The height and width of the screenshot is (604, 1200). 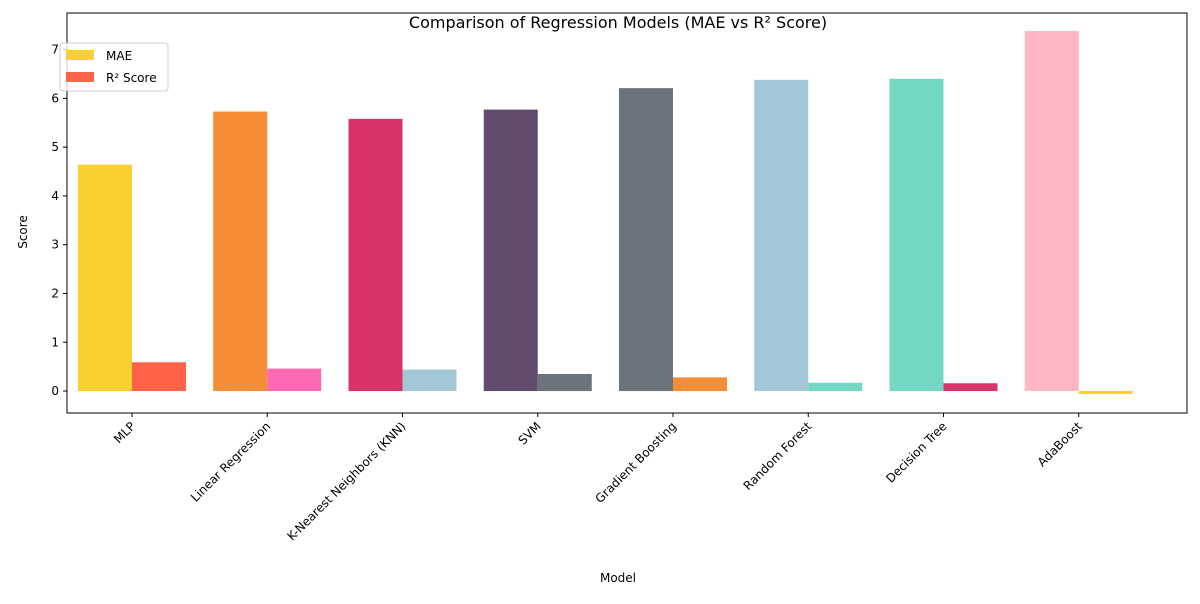 I want to click on y-tick-label: 1, so click(x=55, y=342).